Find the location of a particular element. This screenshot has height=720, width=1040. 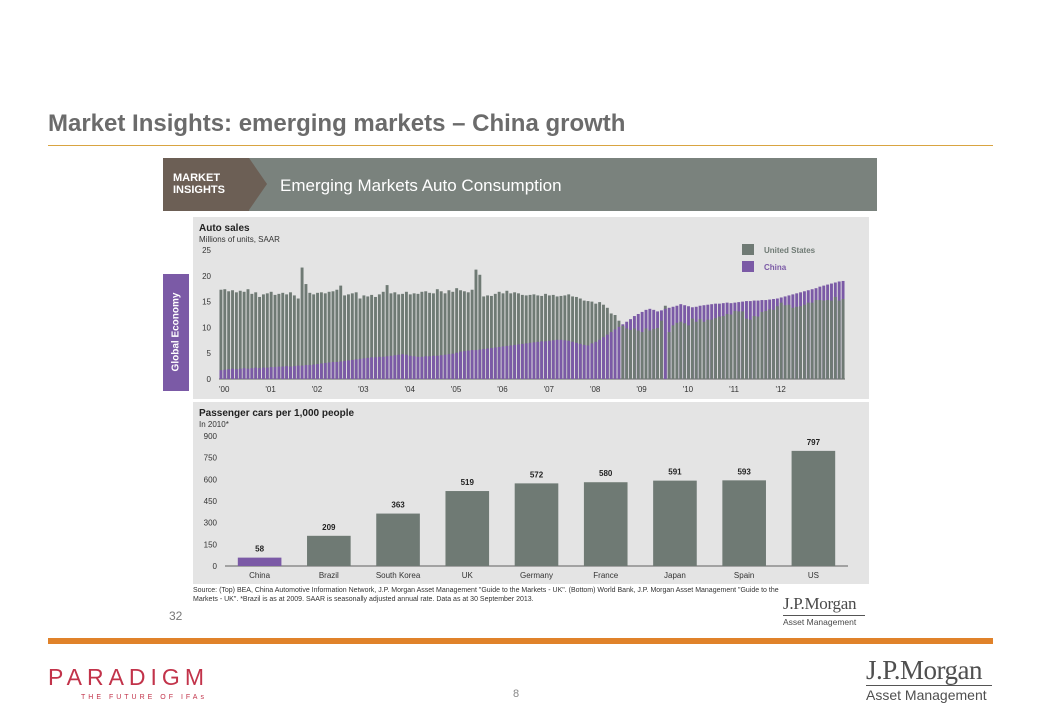

data-label: 363 is located at coordinates (398, 505).